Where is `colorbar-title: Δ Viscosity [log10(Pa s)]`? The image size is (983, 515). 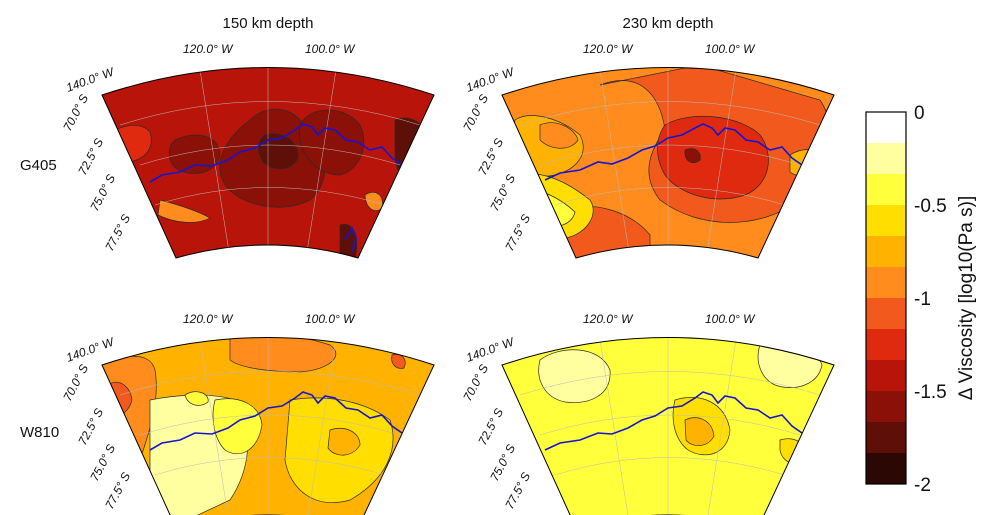 colorbar-title: Δ Viscosity [log10(Pa s)] is located at coordinates (966, 298).